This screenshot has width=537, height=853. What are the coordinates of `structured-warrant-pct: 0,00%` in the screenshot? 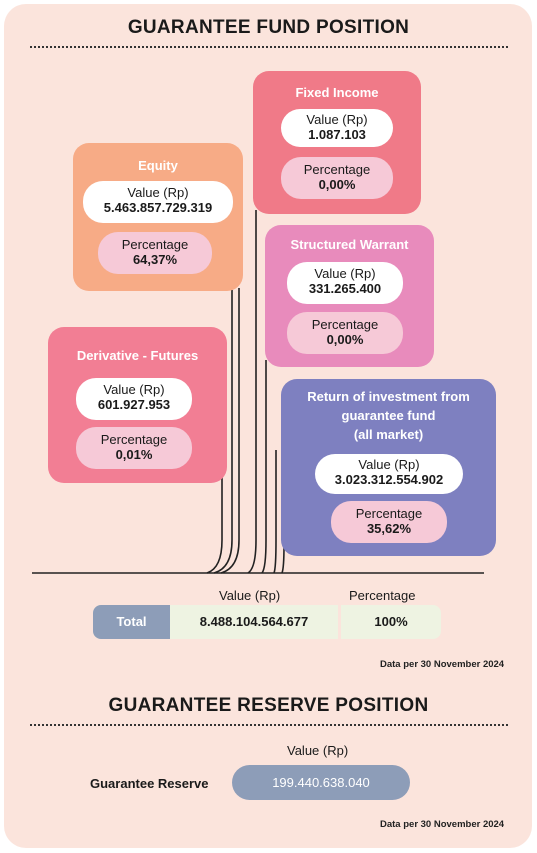 It's located at (345, 339).